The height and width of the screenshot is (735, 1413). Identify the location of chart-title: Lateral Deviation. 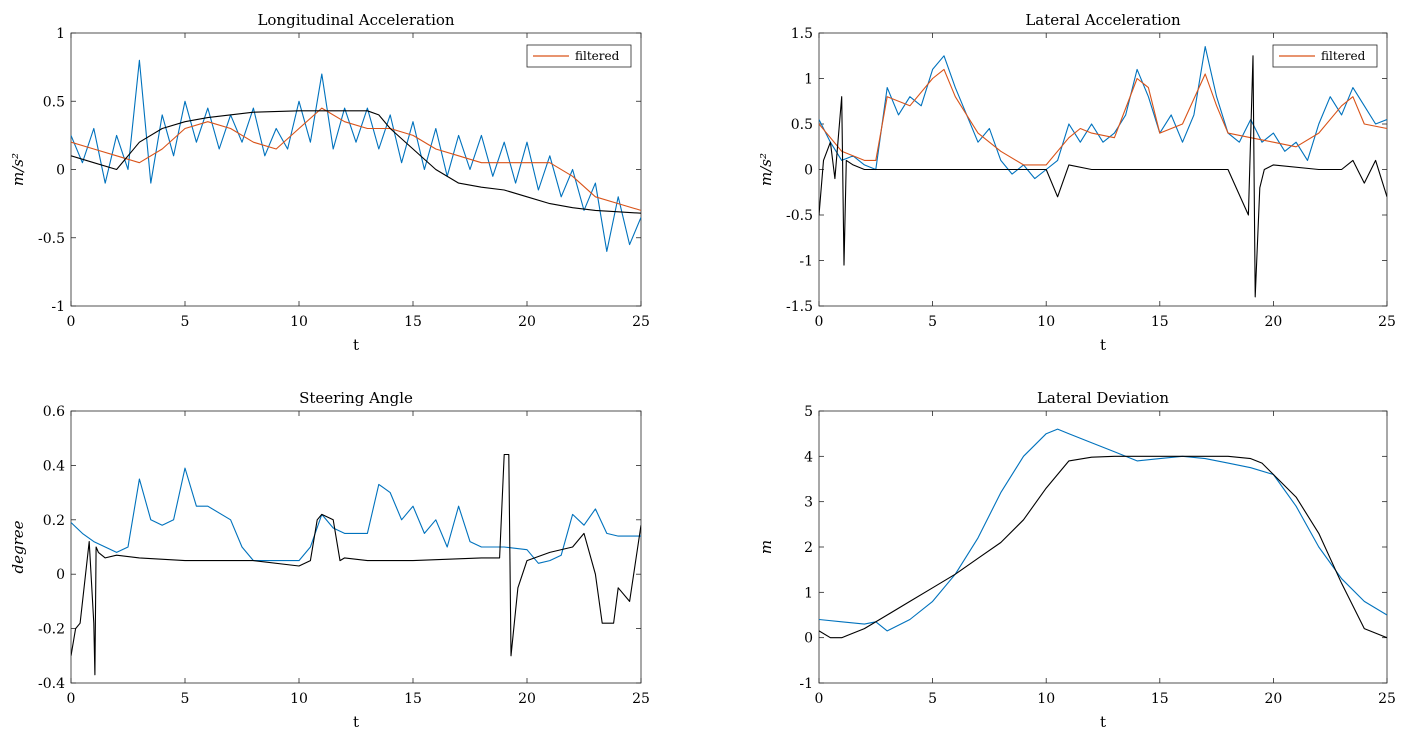
(1103, 398).